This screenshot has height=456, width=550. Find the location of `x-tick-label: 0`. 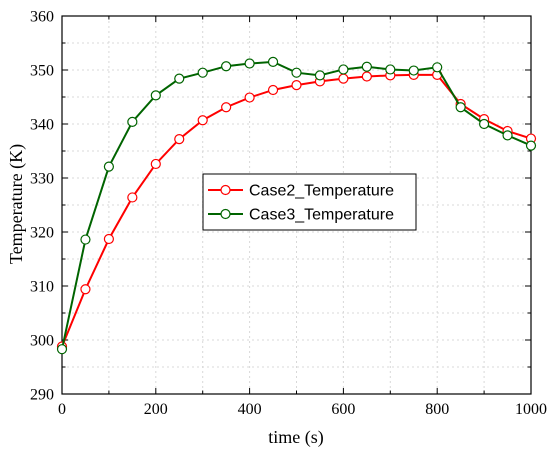

x-tick-label: 0 is located at coordinates (62, 409).